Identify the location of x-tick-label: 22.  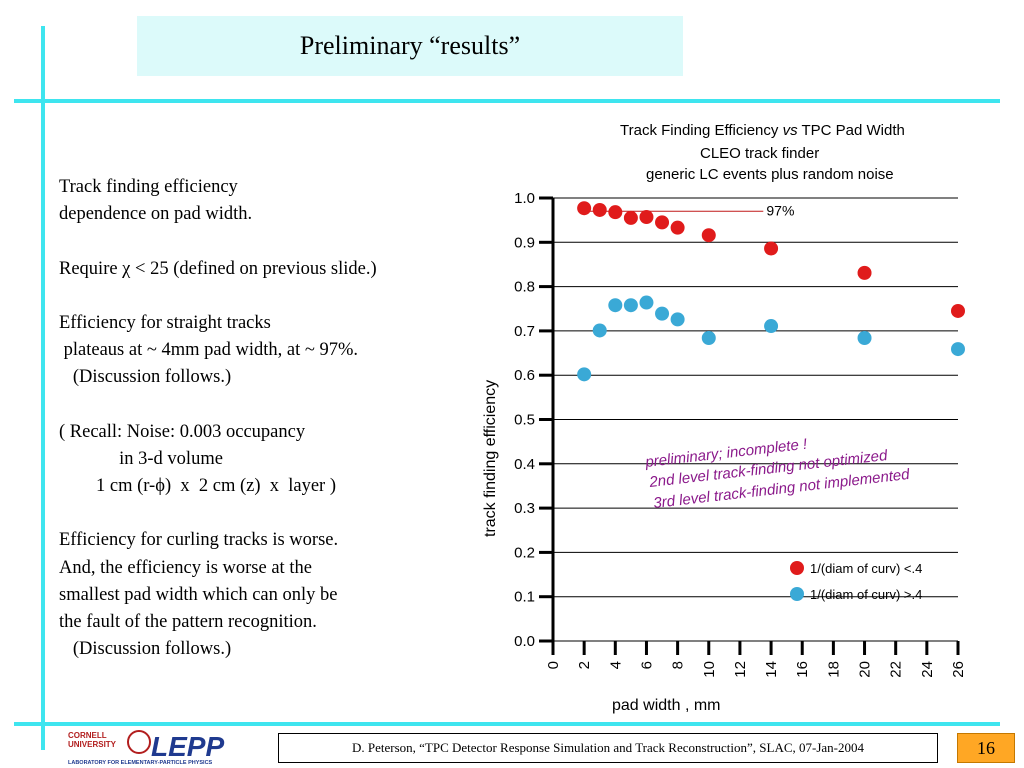
(896, 669).